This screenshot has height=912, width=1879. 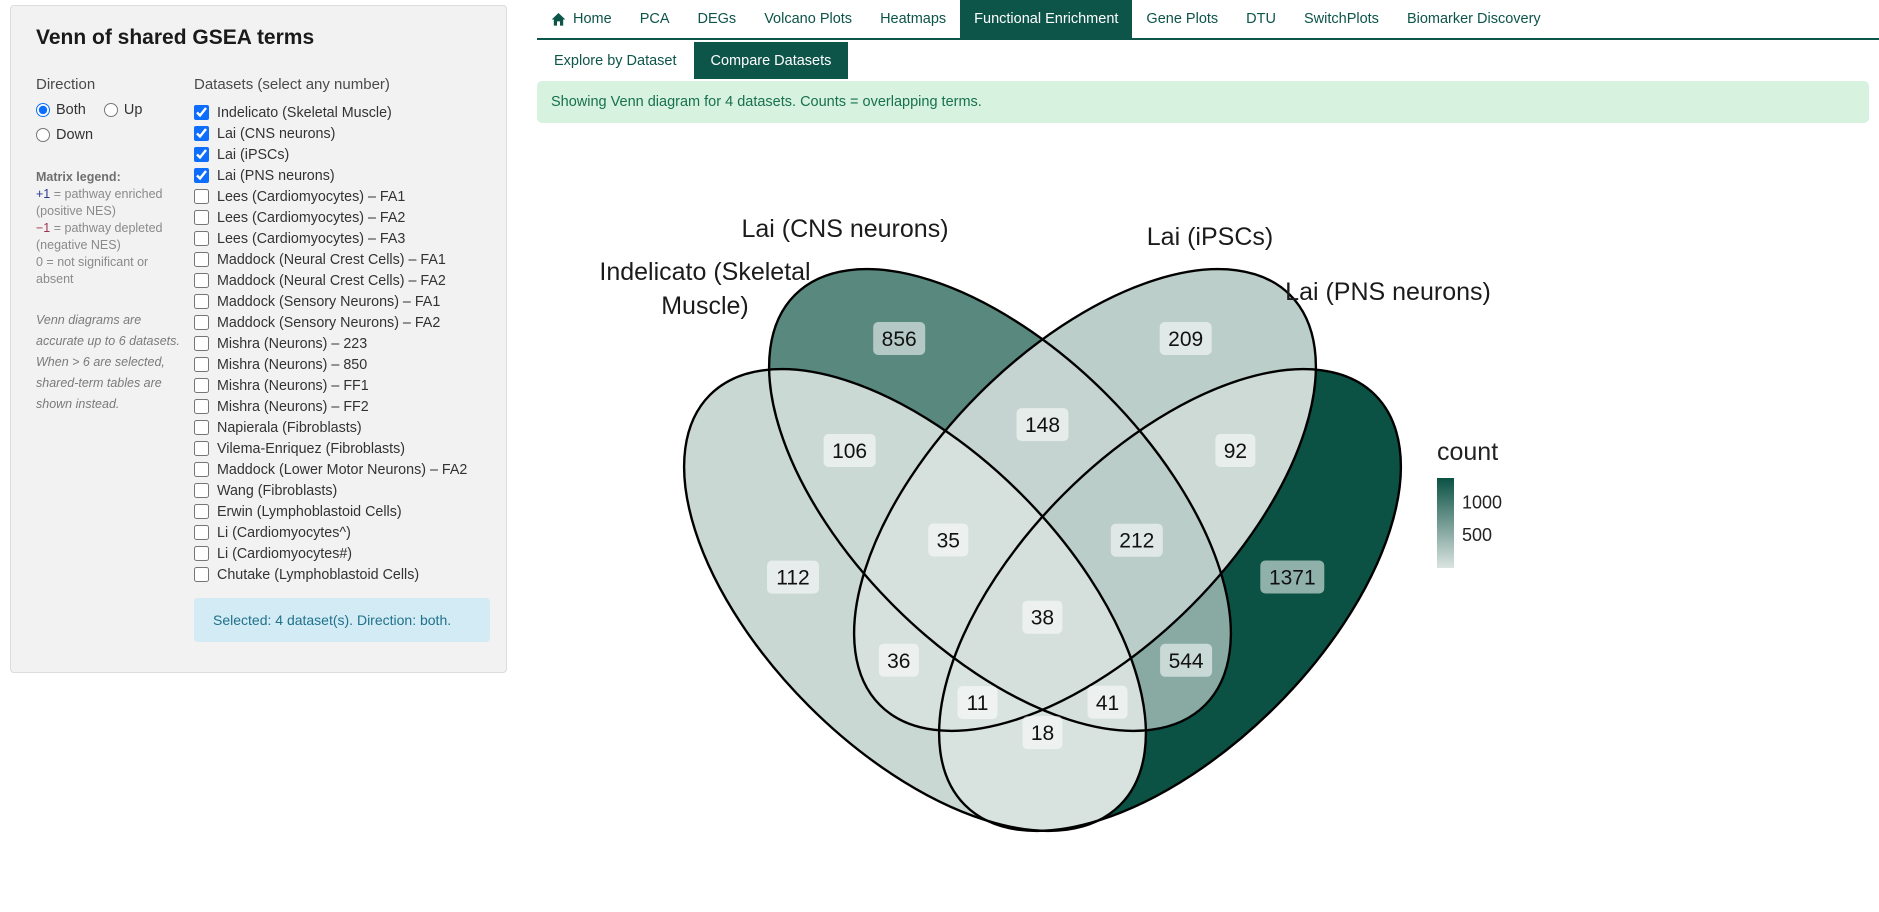 I want to click on venn-set-label: Muscle), so click(x=705, y=306).